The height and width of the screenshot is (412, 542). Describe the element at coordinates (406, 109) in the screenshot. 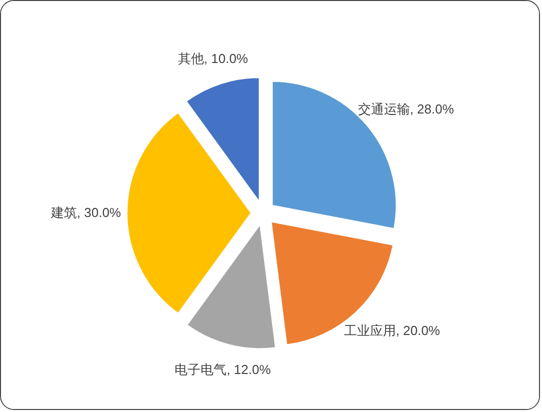

I see `slice-label: 交通运输, 28.0%` at that location.